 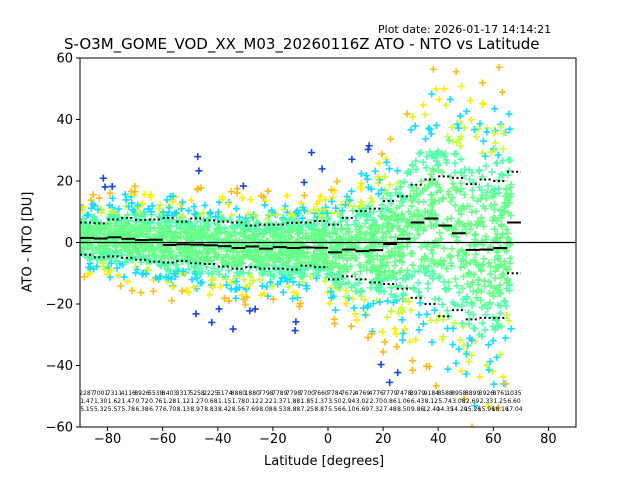 I want to click on x-tick-label: 80, so click(x=548, y=439).